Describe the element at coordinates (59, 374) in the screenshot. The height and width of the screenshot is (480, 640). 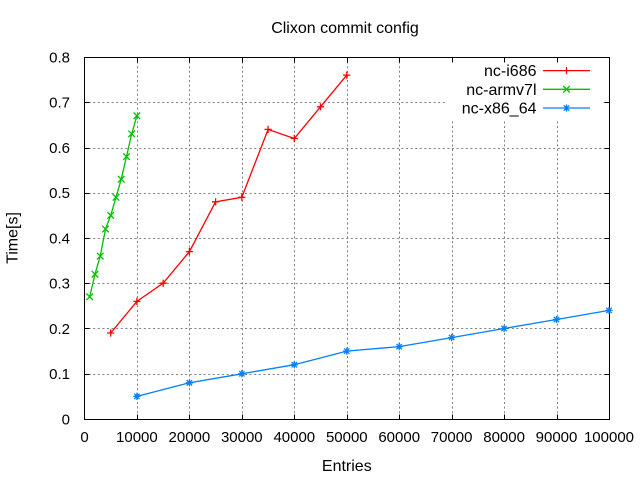
I see `svg-text: 0.1` at that location.